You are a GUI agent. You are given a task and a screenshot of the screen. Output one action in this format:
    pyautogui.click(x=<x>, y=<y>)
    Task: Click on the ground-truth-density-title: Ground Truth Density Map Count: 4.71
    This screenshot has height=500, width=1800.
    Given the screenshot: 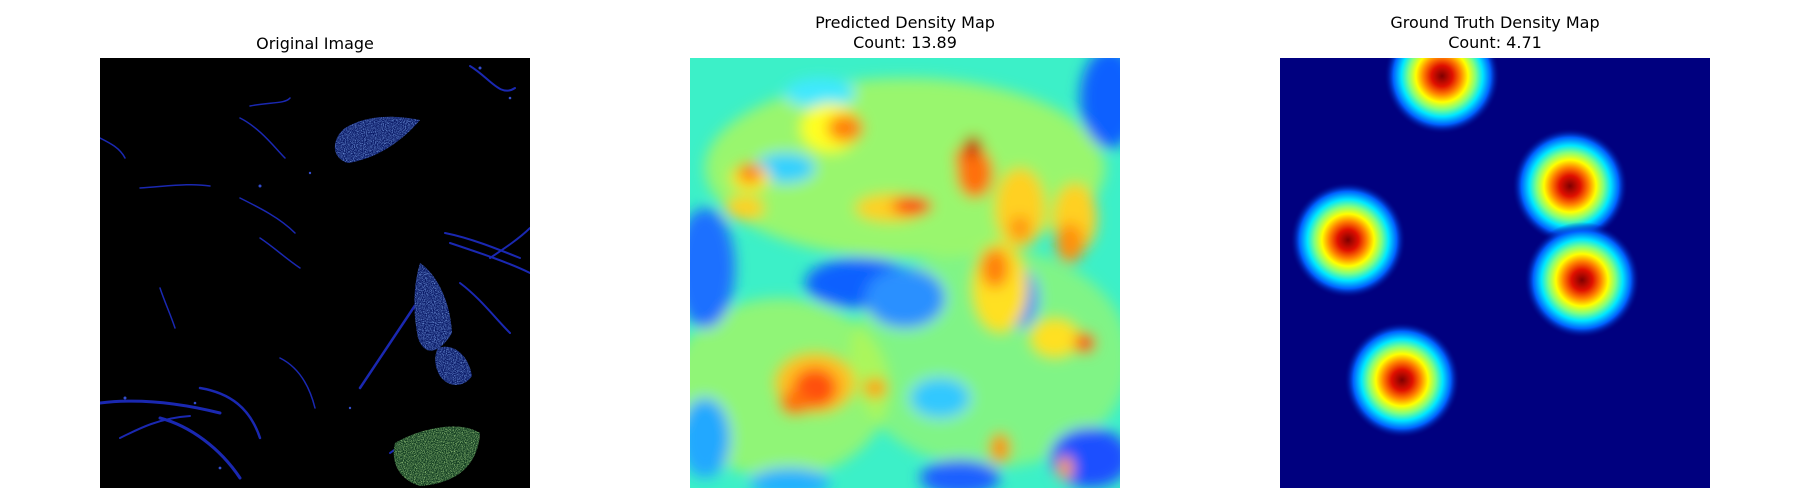 What is the action you would take?
    pyautogui.click(x=1495, y=33)
    